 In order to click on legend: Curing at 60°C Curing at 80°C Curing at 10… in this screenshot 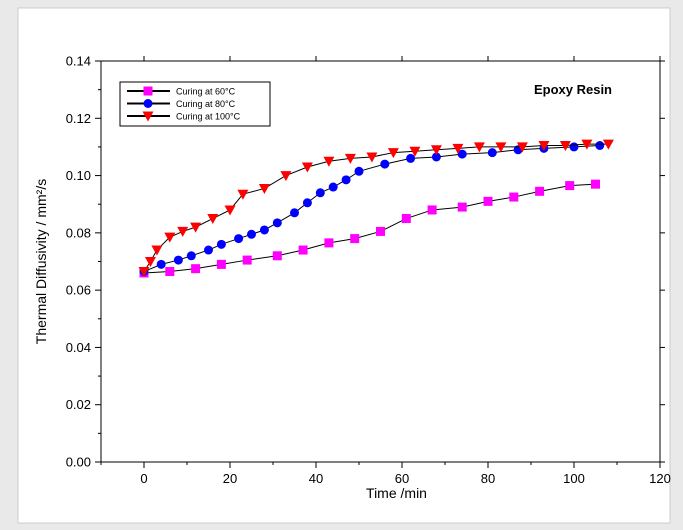, I will do `click(195, 104)`.